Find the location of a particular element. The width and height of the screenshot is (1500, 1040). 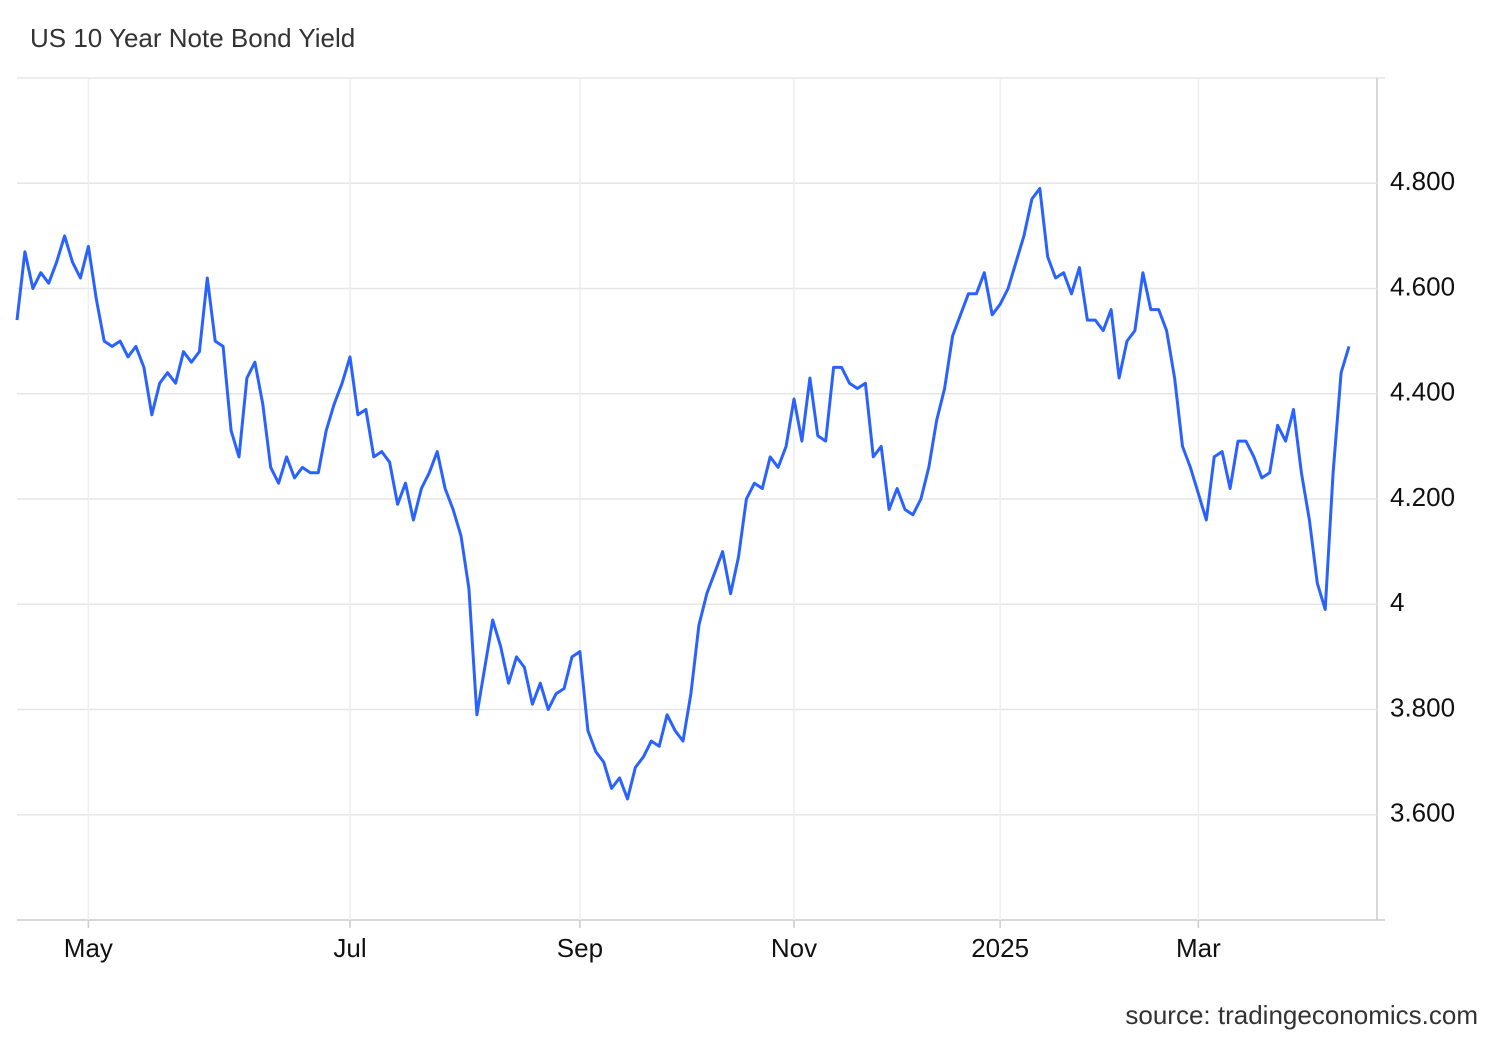

y-tick-label: 4 is located at coordinates (1397, 602).